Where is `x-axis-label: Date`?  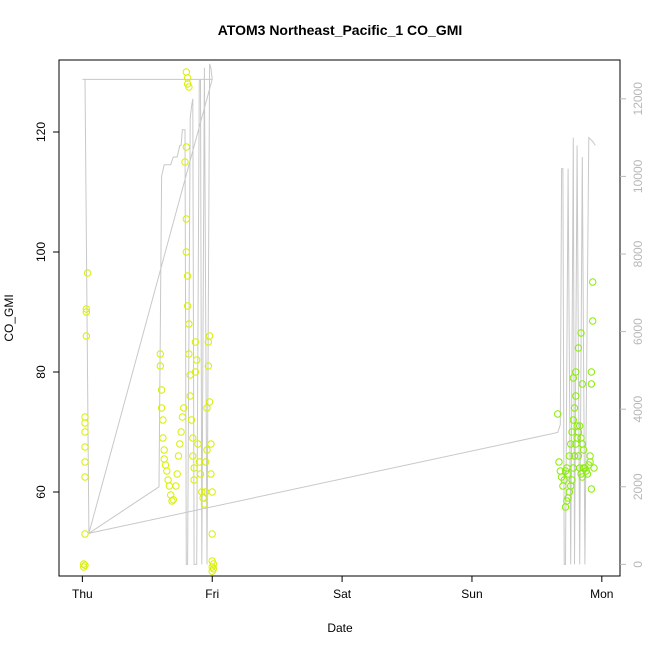 x-axis-label: Date is located at coordinates (340, 628).